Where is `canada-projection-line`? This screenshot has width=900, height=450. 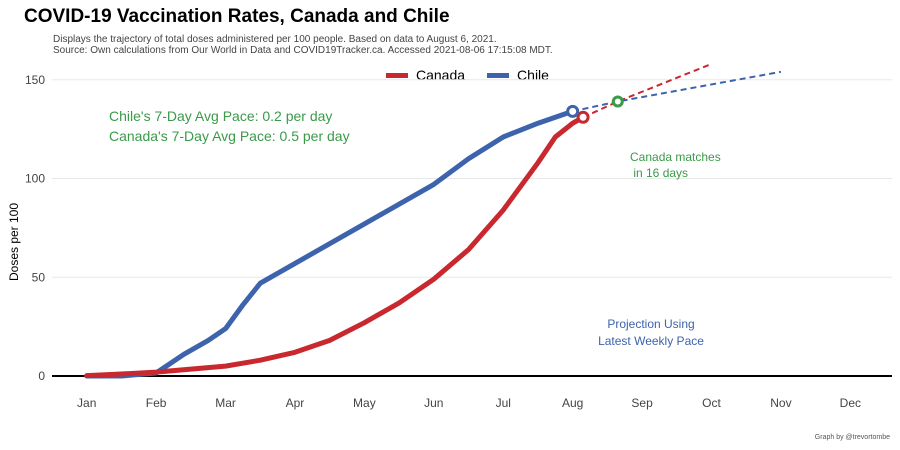 canada-projection-line is located at coordinates (647, 90).